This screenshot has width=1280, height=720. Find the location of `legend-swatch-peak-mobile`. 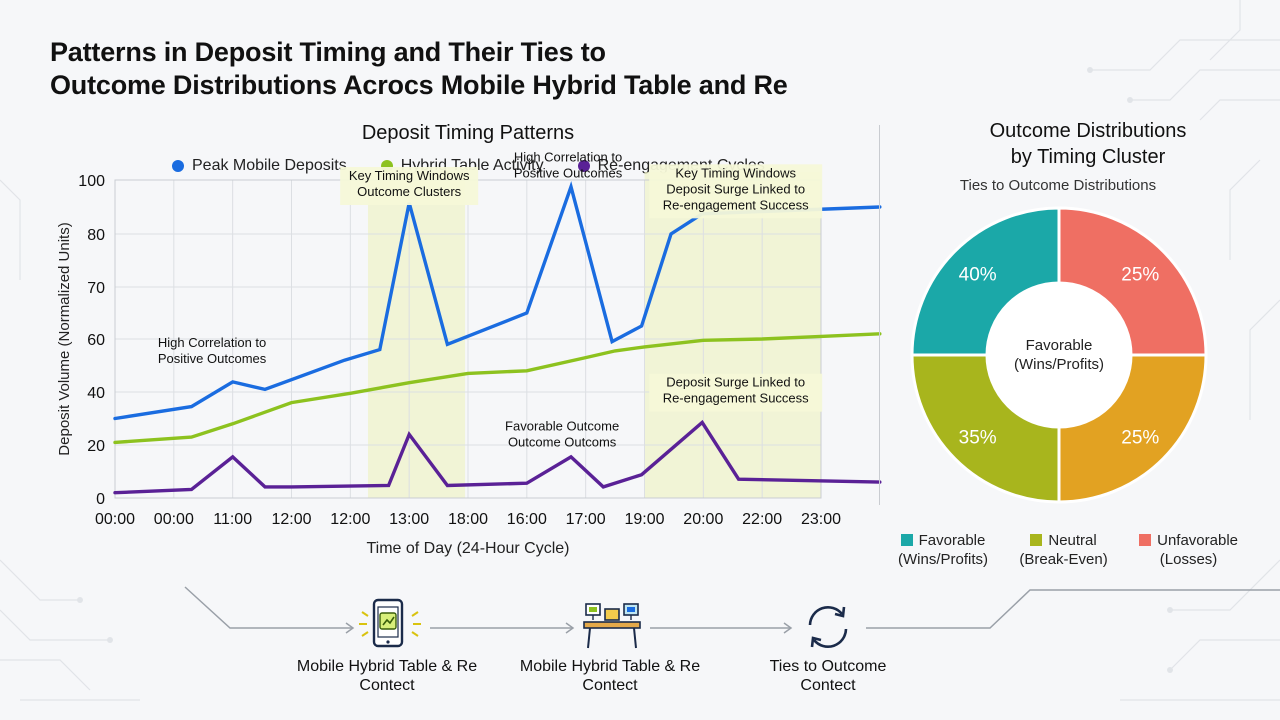

legend-swatch-peak-mobile is located at coordinates (178, 166).